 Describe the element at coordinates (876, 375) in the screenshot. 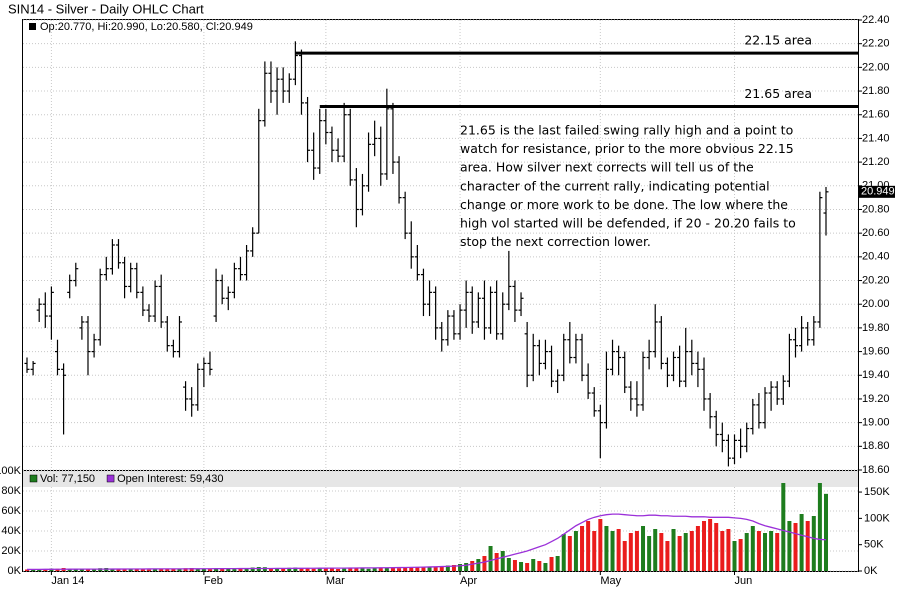

I see `y-tick-label: 19.40` at that location.